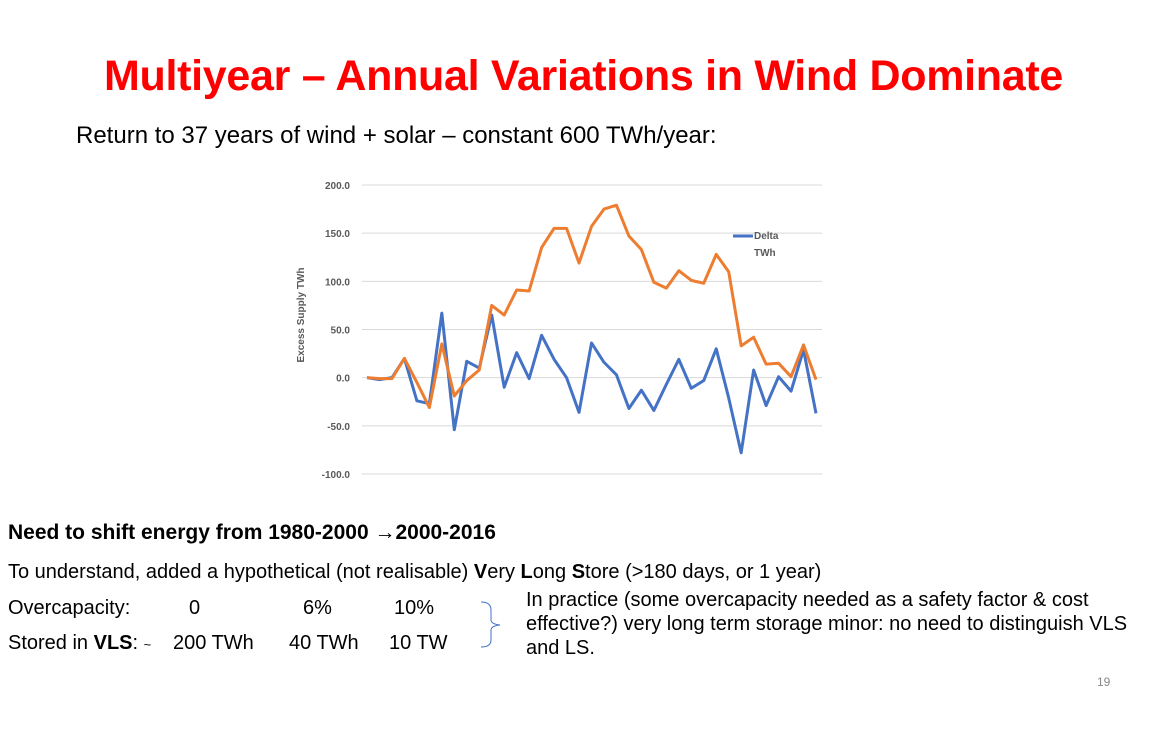 The image size is (1167, 747). What do you see at coordinates (526, 572) in the screenshot?
I see `text: L` at bounding box center [526, 572].